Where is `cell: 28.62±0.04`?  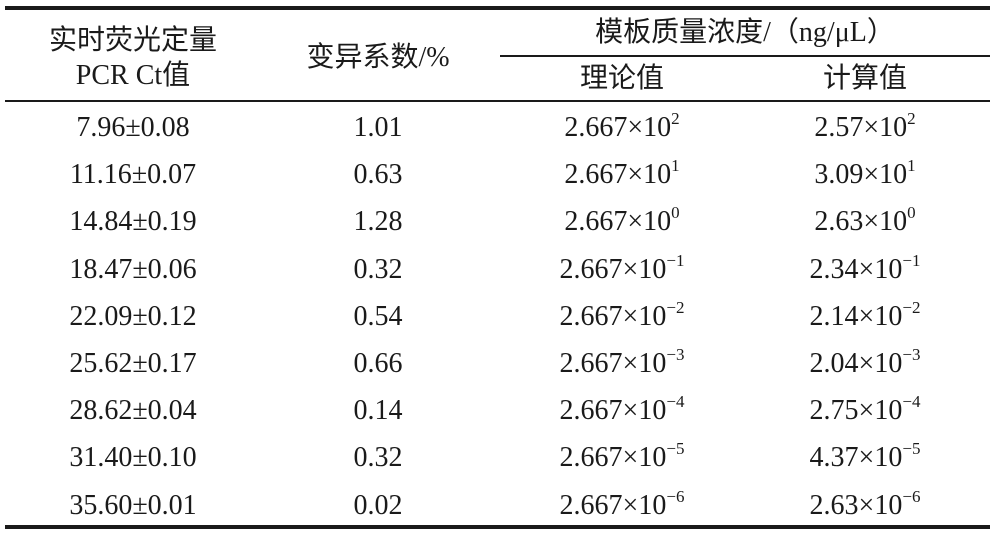 cell: 28.62±0.04 is located at coordinates (133, 411).